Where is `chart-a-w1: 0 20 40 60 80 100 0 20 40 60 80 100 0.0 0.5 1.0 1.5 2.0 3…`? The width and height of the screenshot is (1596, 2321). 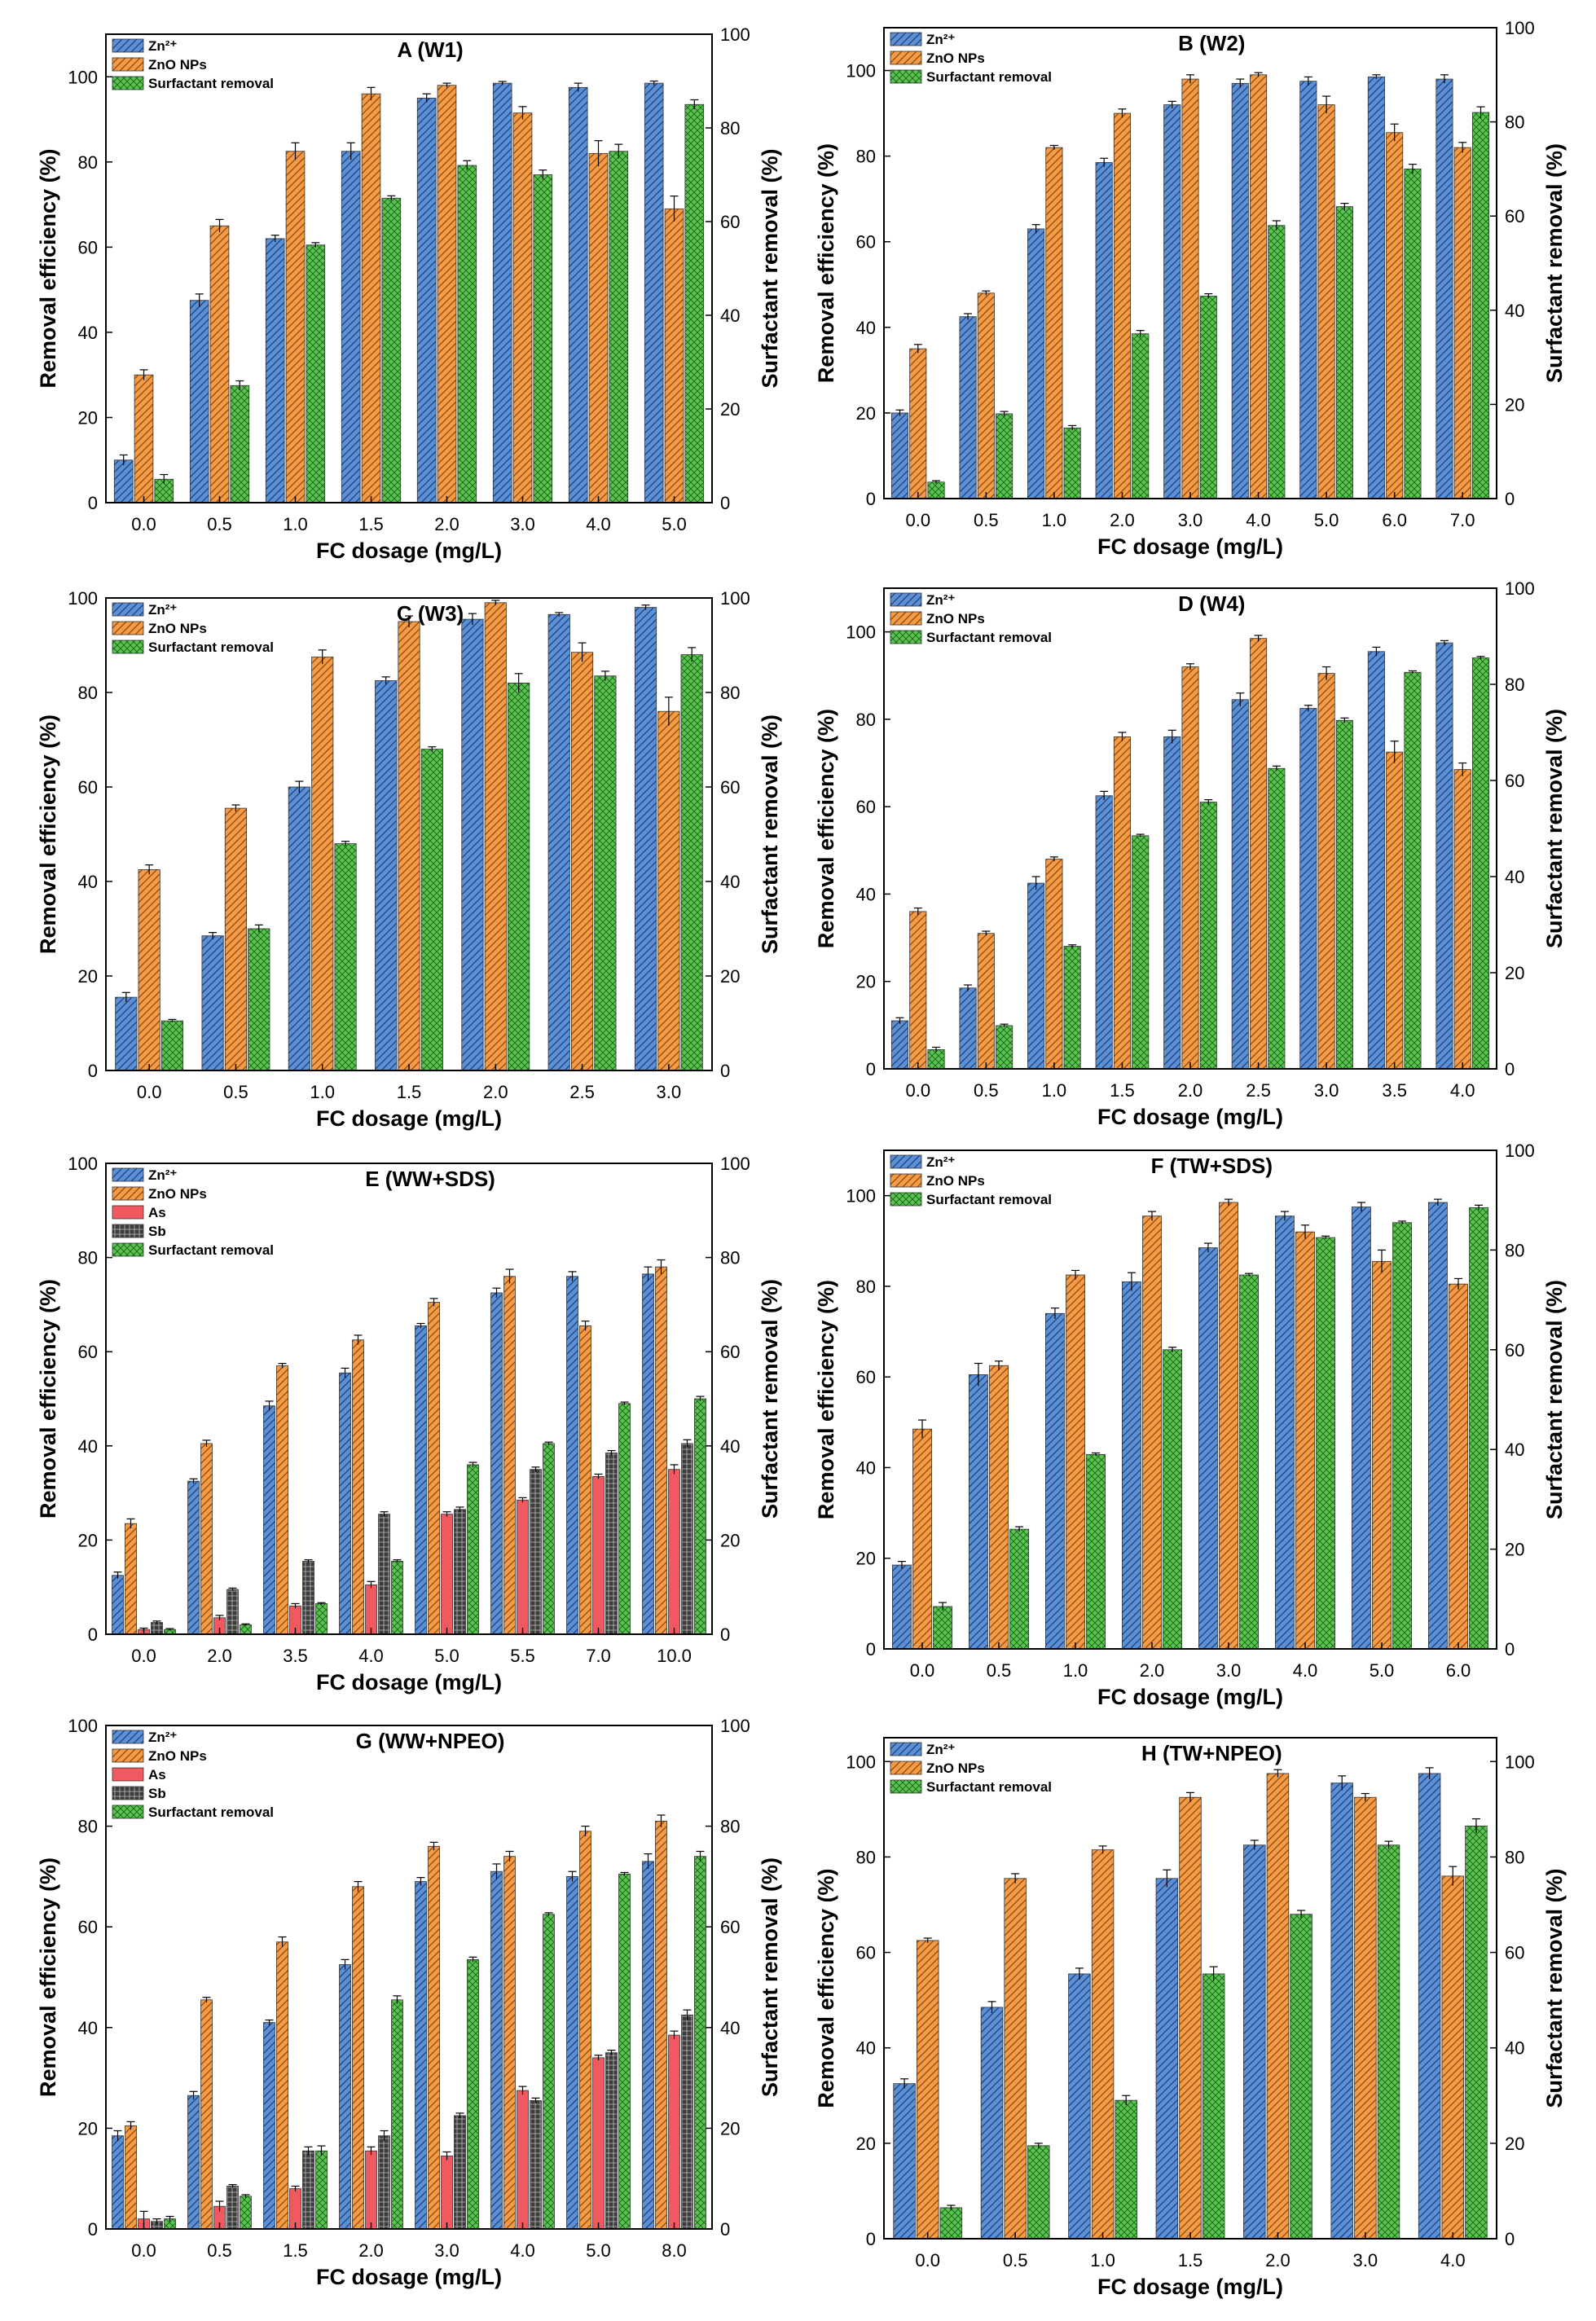
chart-a-w1: 0 20 40 60 80 100 0 20 40 60 80 100 0.0 0.5 1.0 1.5 2.0 3… is located at coordinates (409, 293).